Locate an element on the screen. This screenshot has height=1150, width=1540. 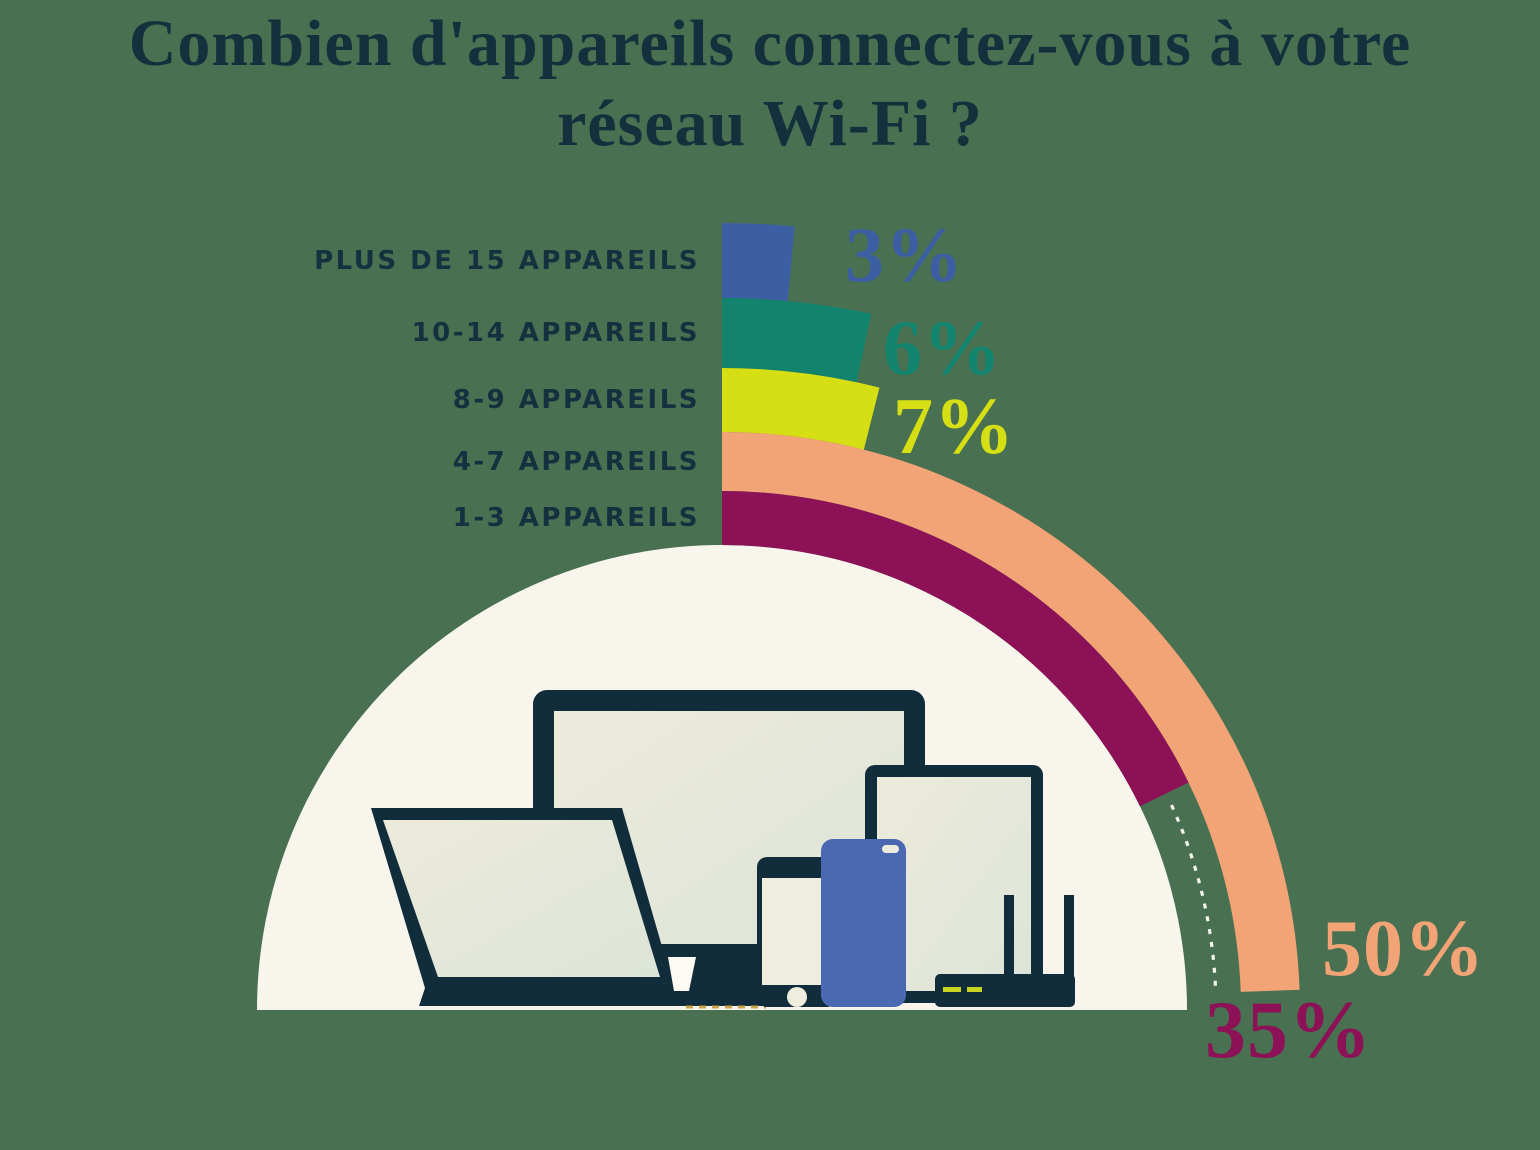
laptop-base is located at coordinates (593, 997).